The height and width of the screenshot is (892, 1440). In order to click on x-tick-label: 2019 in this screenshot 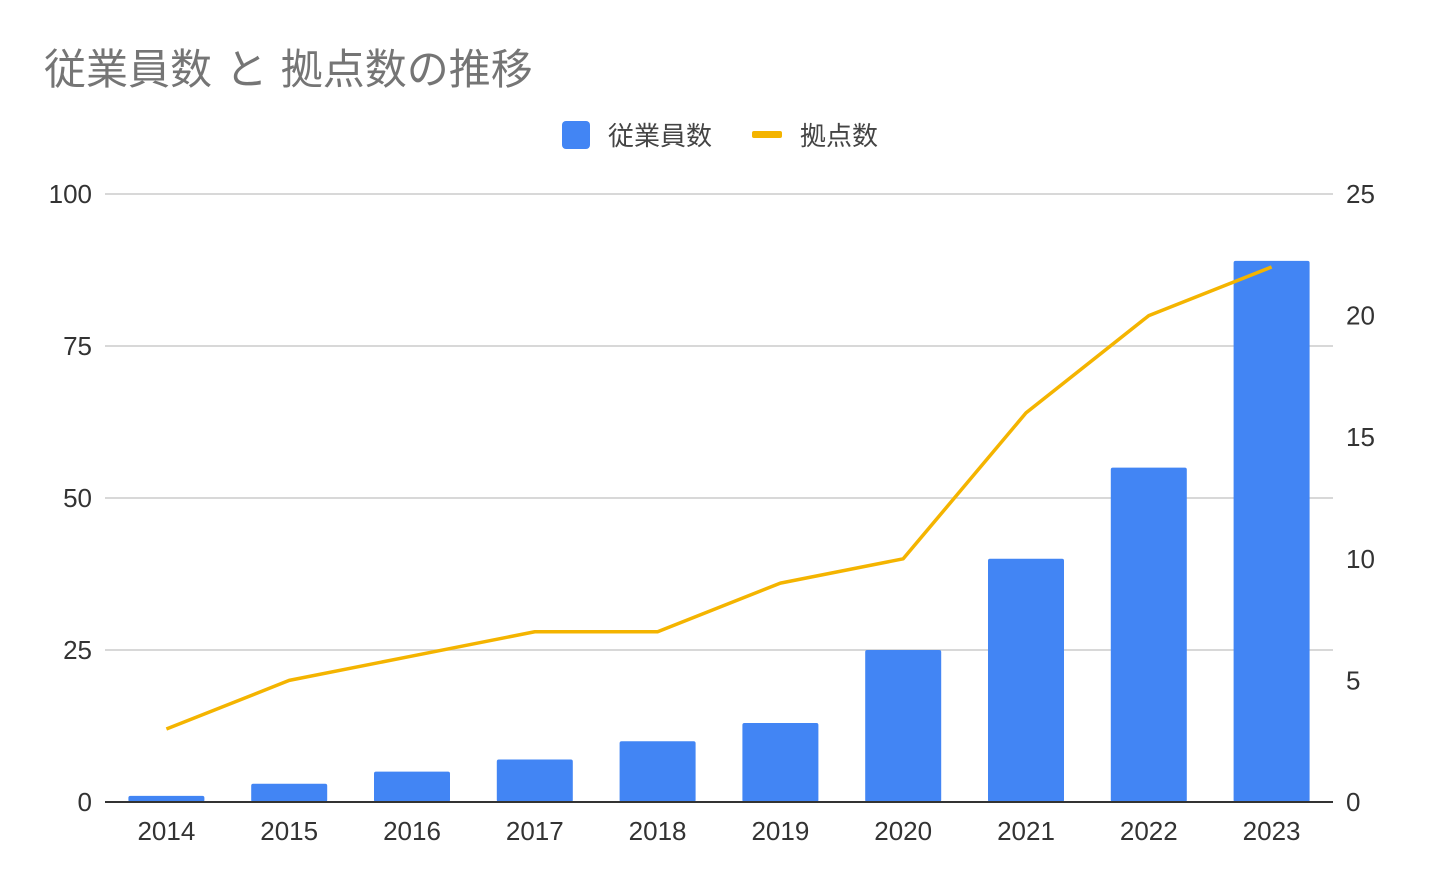, I will do `click(780, 831)`.